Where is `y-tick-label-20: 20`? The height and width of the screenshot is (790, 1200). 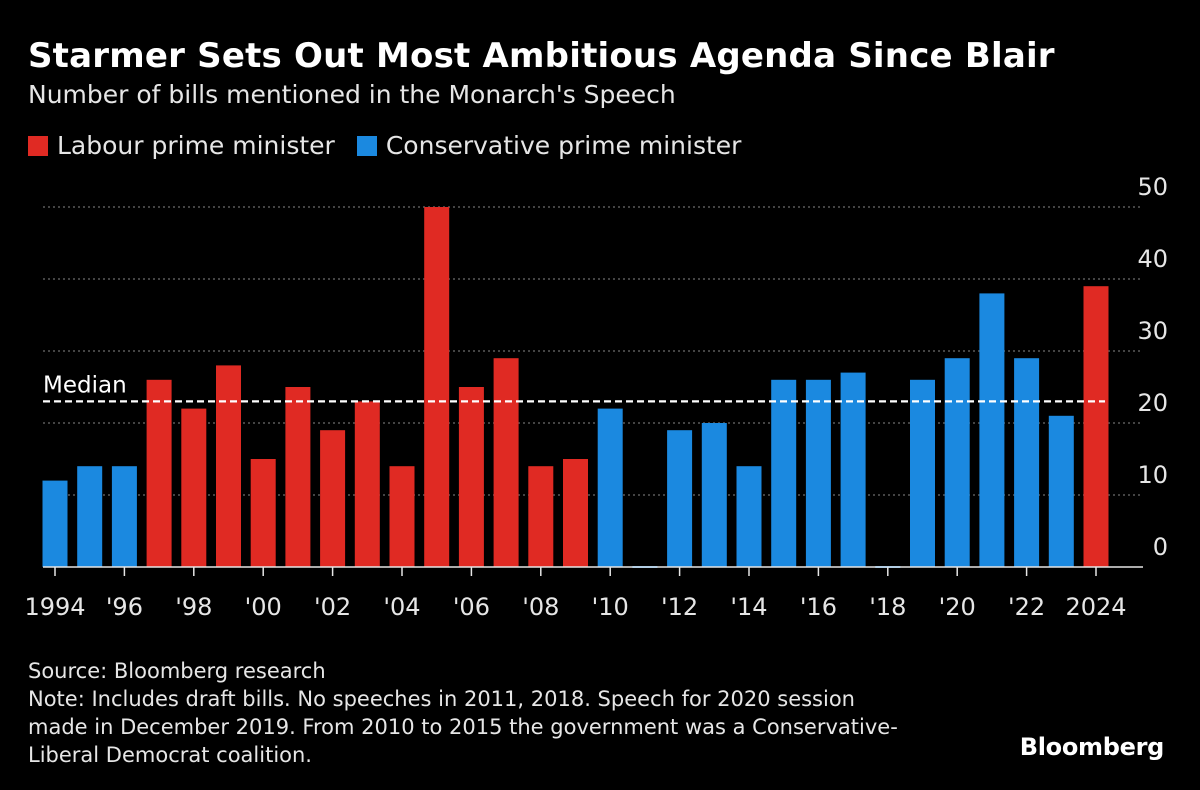 y-tick-label-20: 20 is located at coordinates (1152, 403).